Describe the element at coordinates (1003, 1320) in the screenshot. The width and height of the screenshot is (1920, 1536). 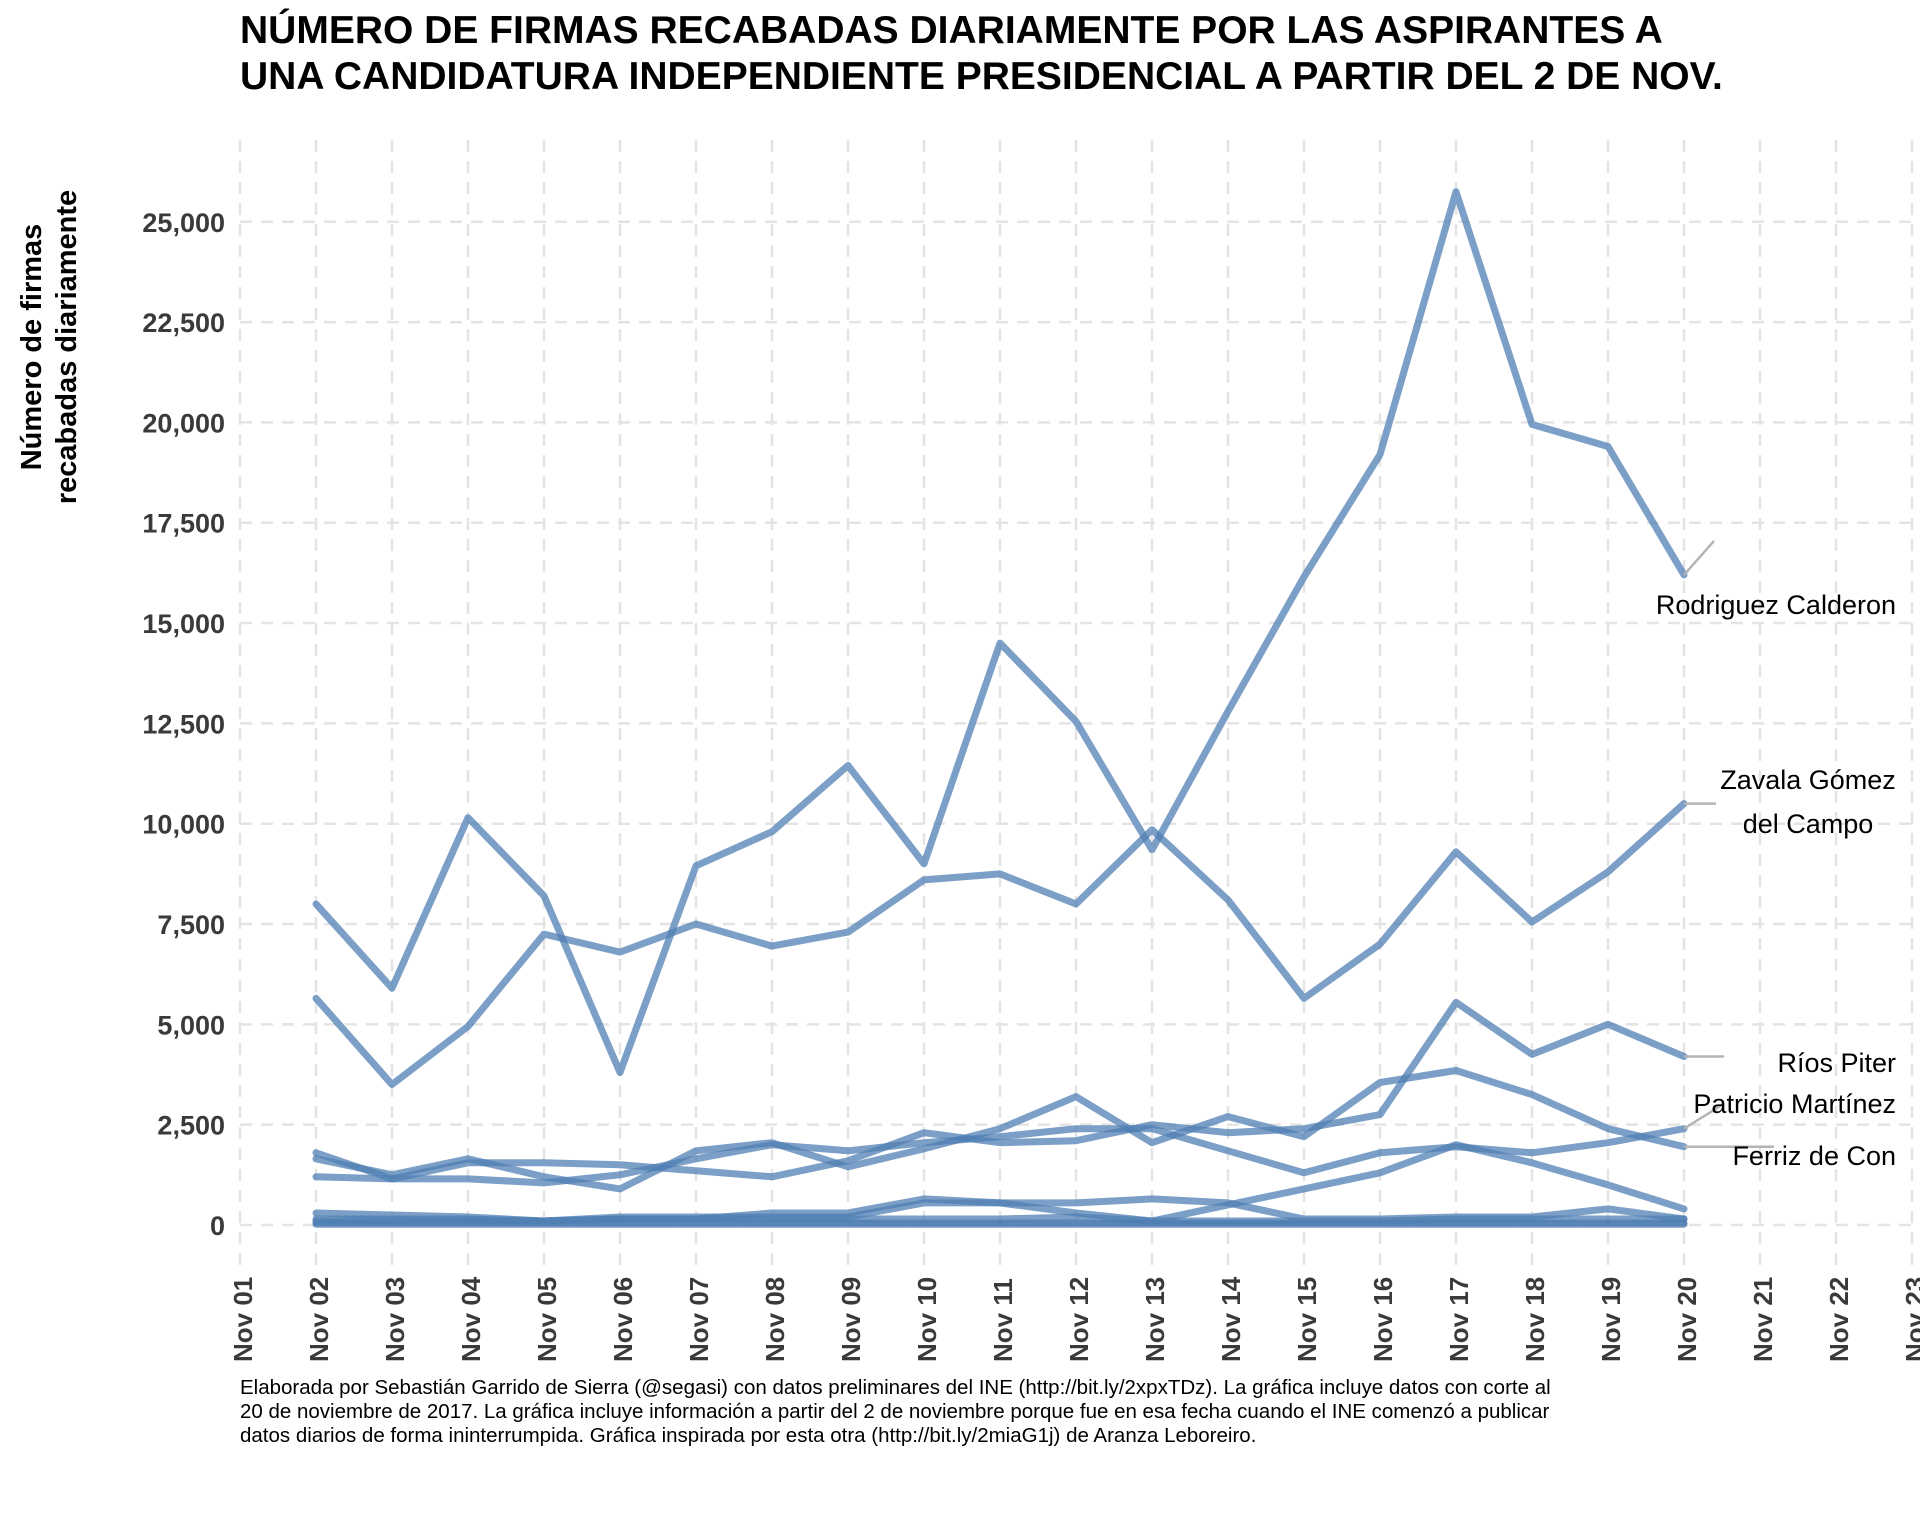
I see `x-tick-label: Nov 11` at that location.